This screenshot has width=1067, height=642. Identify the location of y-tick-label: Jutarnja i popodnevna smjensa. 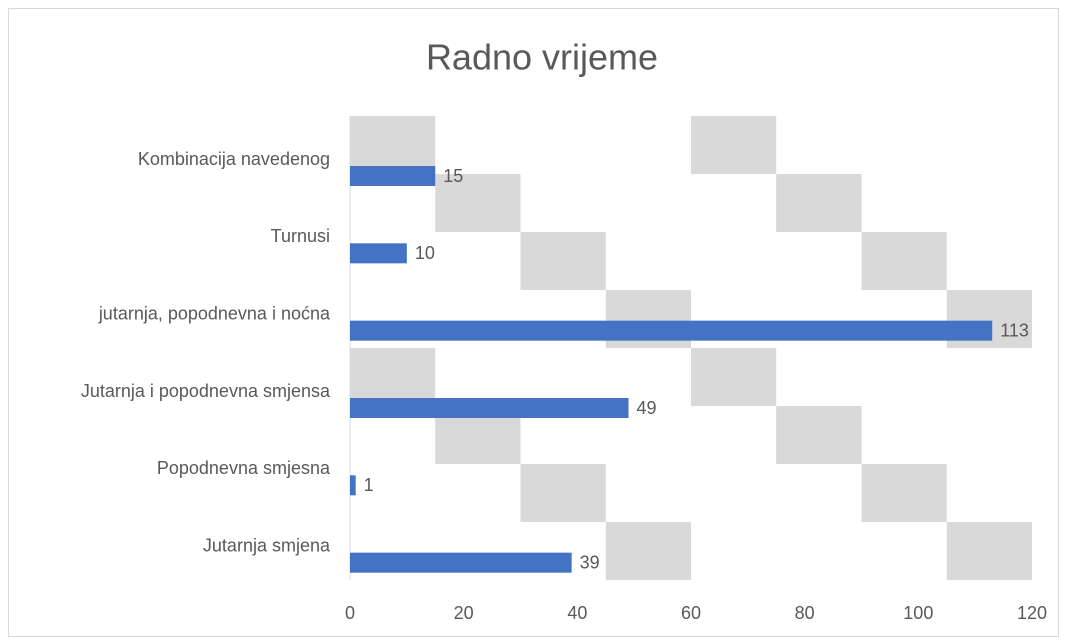
(206, 391).